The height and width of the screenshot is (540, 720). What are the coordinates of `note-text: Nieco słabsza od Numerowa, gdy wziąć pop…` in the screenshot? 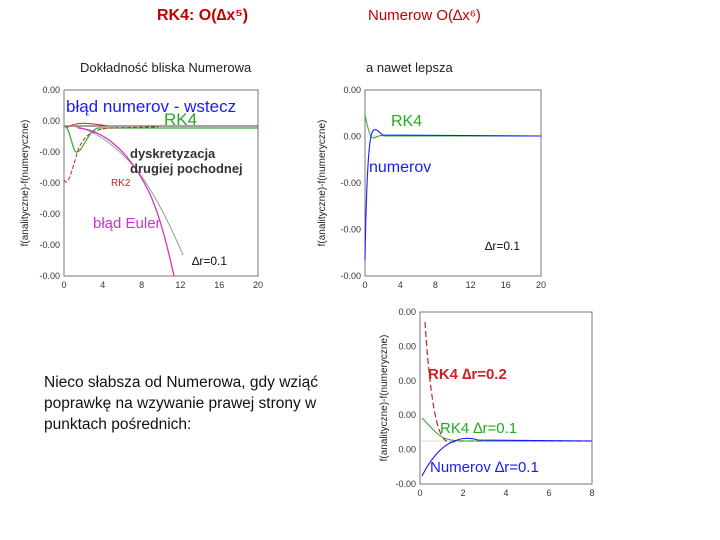 It's located at (181, 403).